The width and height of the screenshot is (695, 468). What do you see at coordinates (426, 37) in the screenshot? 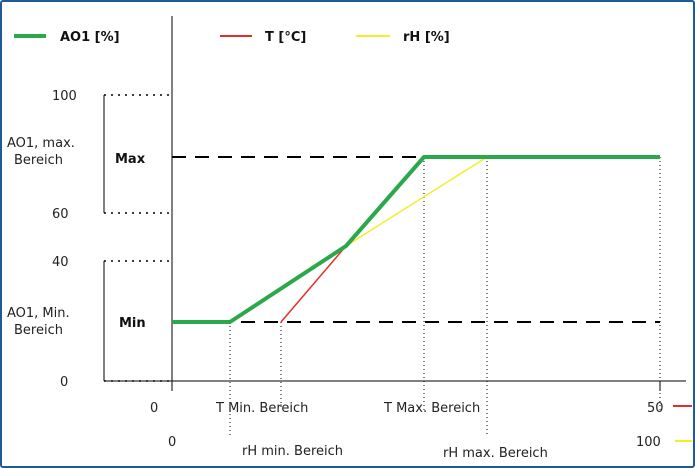
I see `legend-rh-label: rH [%]` at bounding box center [426, 37].